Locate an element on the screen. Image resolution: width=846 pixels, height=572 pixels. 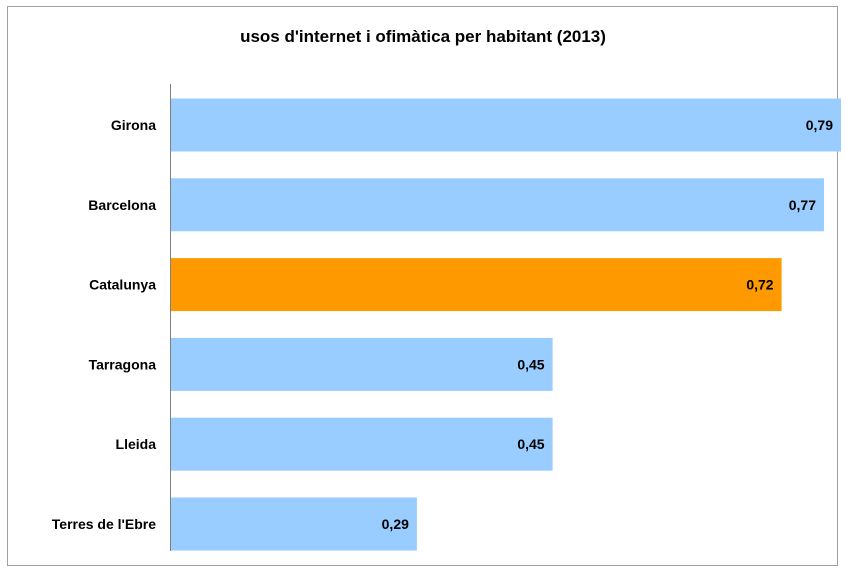
bar-barcelona is located at coordinates (497, 205).